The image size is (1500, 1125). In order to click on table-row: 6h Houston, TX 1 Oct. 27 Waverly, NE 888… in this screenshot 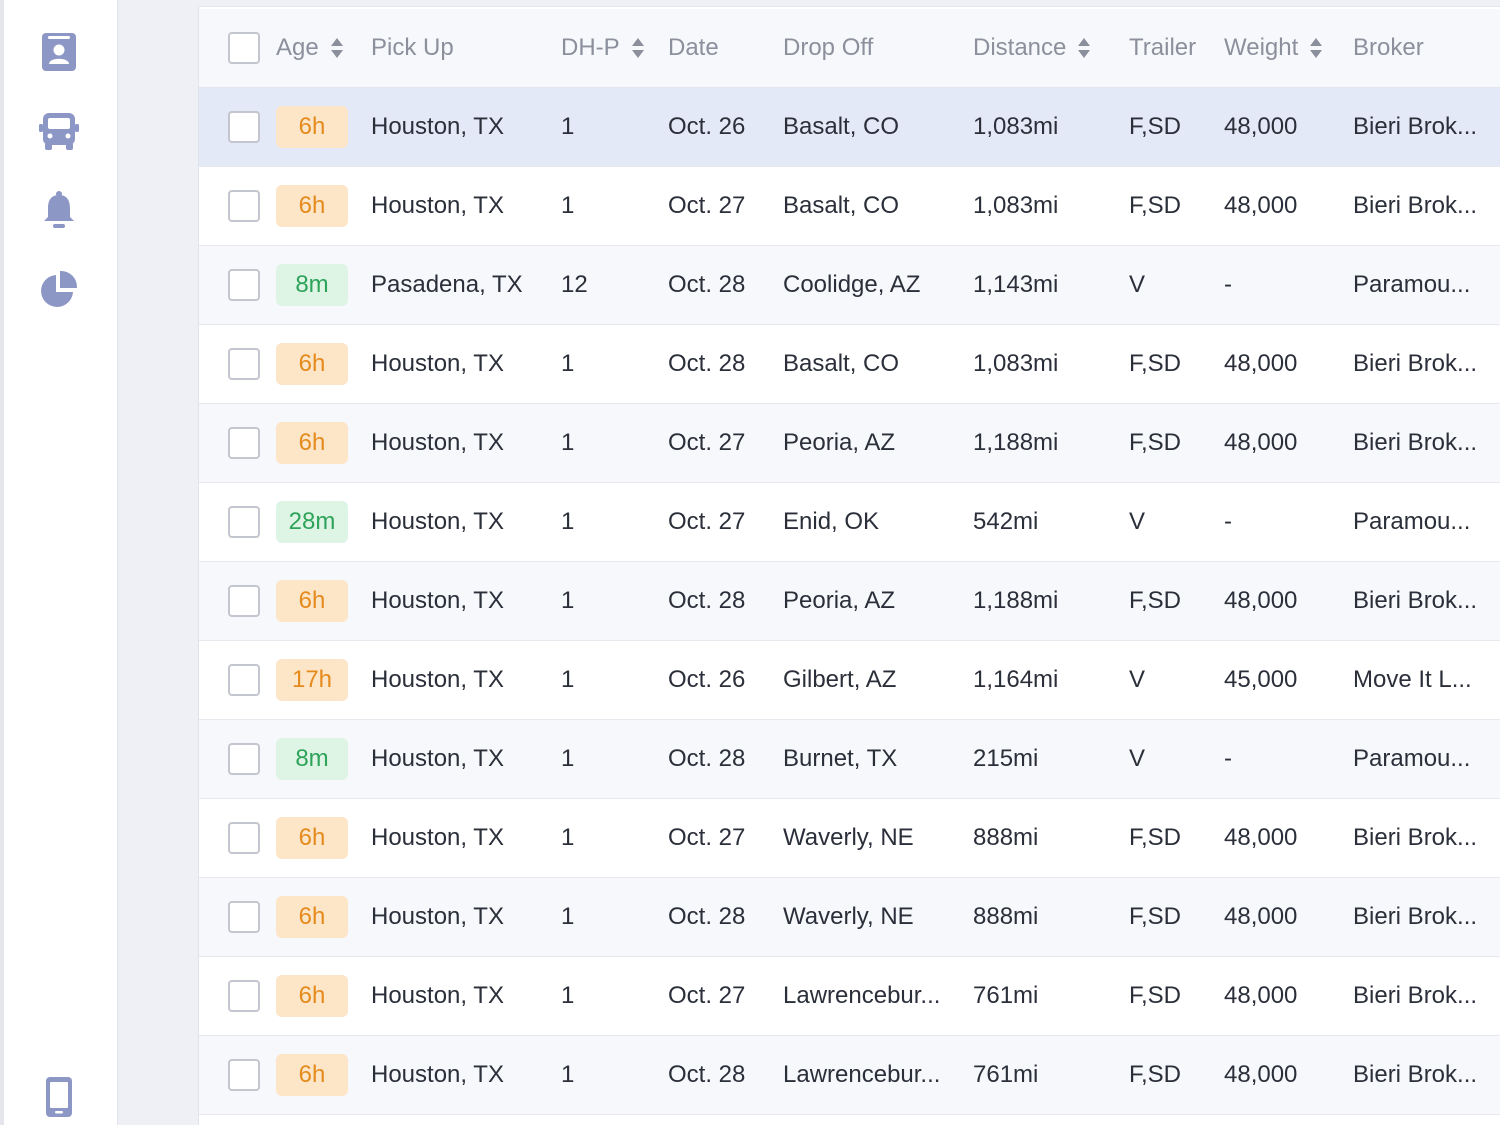, I will do `click(849, 838)`.